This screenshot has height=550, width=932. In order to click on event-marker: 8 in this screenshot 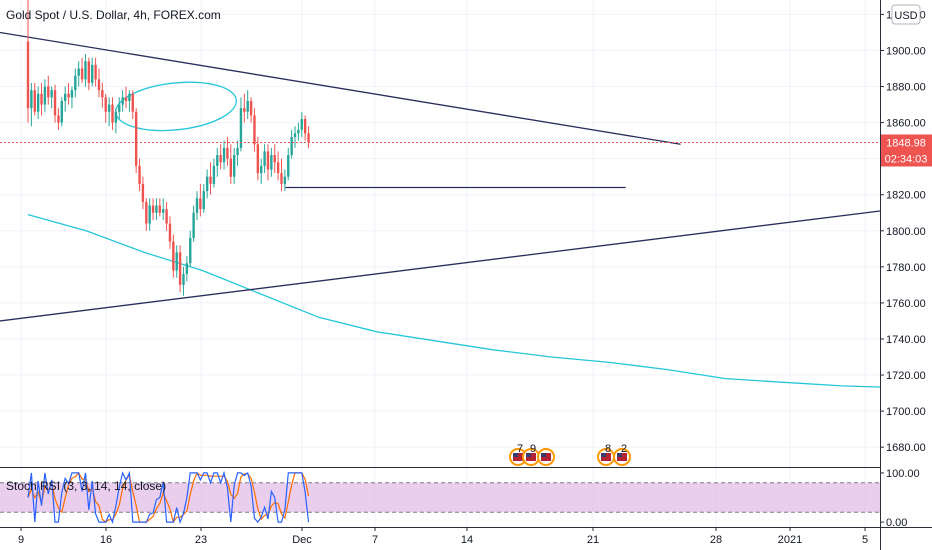, I will do `click(606, 454)`.